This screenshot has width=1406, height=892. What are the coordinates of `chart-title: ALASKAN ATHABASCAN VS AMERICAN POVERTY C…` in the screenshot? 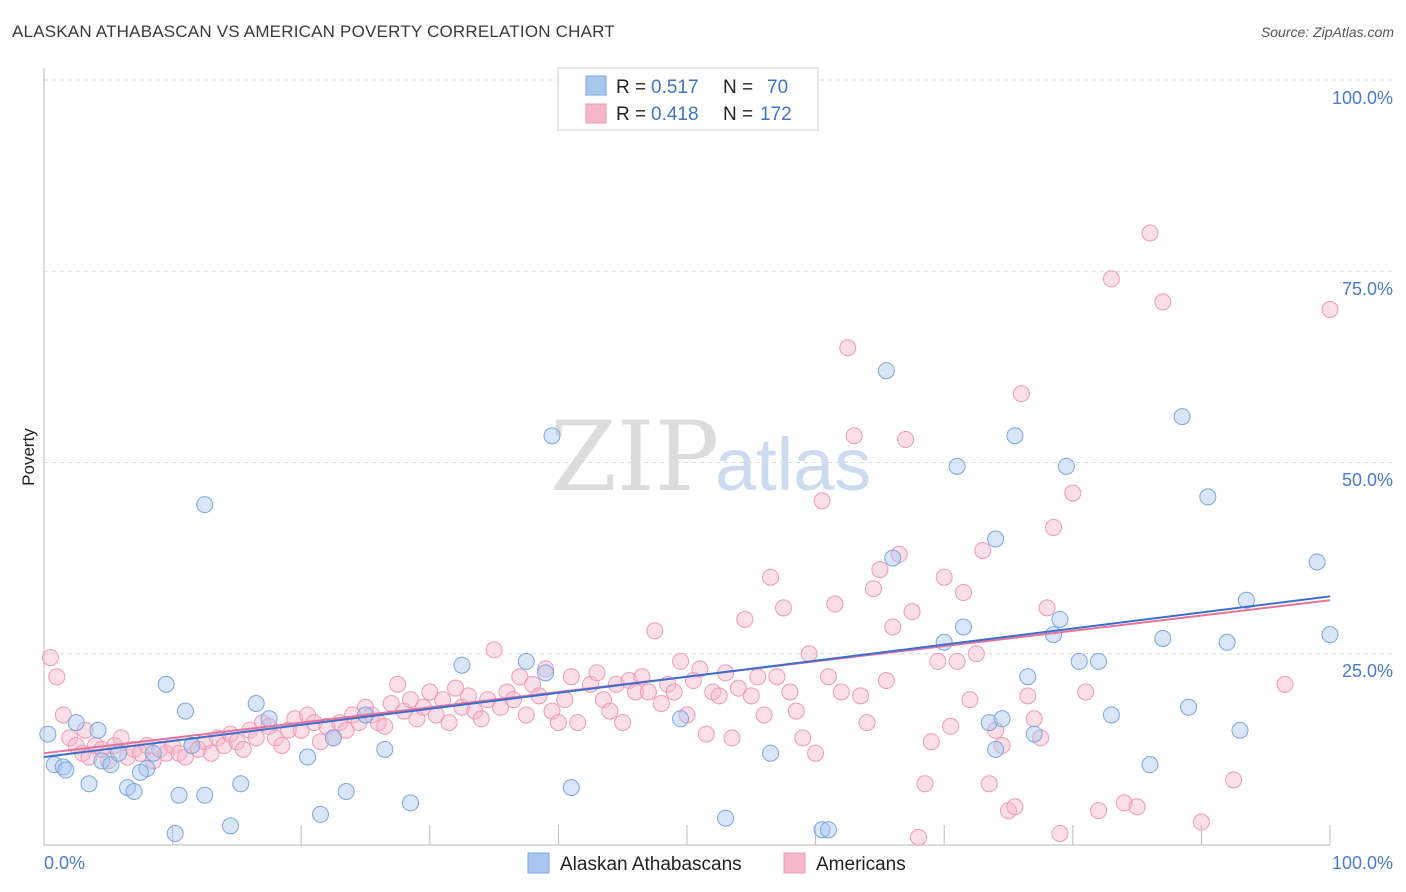 It's located at (313, 31).